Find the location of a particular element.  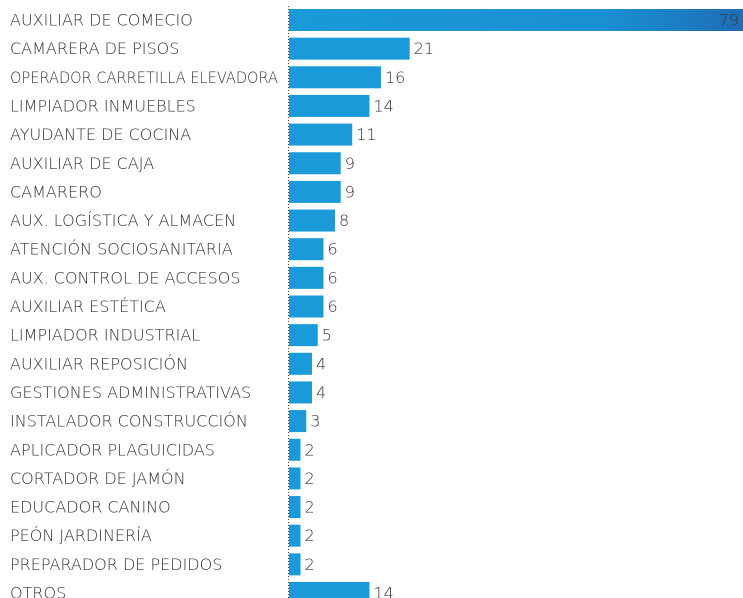

category-label: AYUDANTE DE COCINA is located at coordinates (100, 134).